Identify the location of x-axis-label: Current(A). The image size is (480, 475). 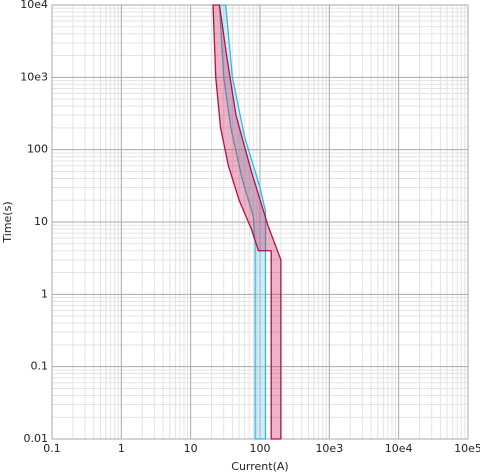
(259, 466).